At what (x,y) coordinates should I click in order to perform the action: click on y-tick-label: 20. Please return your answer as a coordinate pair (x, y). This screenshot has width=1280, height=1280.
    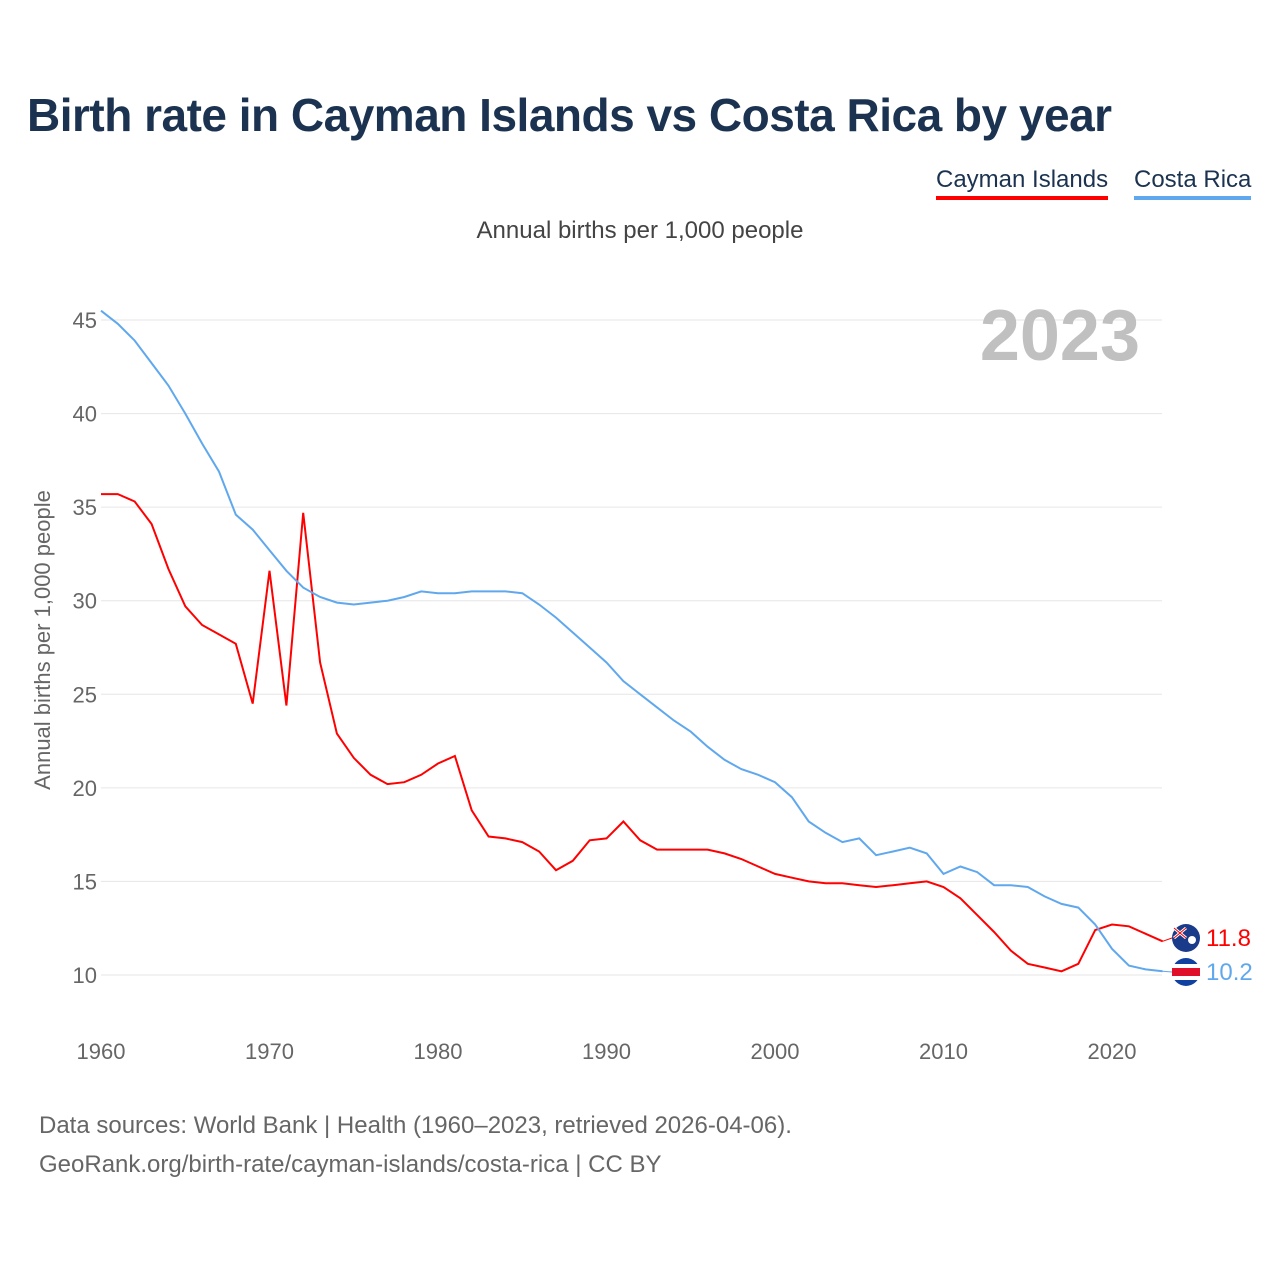
    Looking at the image, I should click on (85, 788).